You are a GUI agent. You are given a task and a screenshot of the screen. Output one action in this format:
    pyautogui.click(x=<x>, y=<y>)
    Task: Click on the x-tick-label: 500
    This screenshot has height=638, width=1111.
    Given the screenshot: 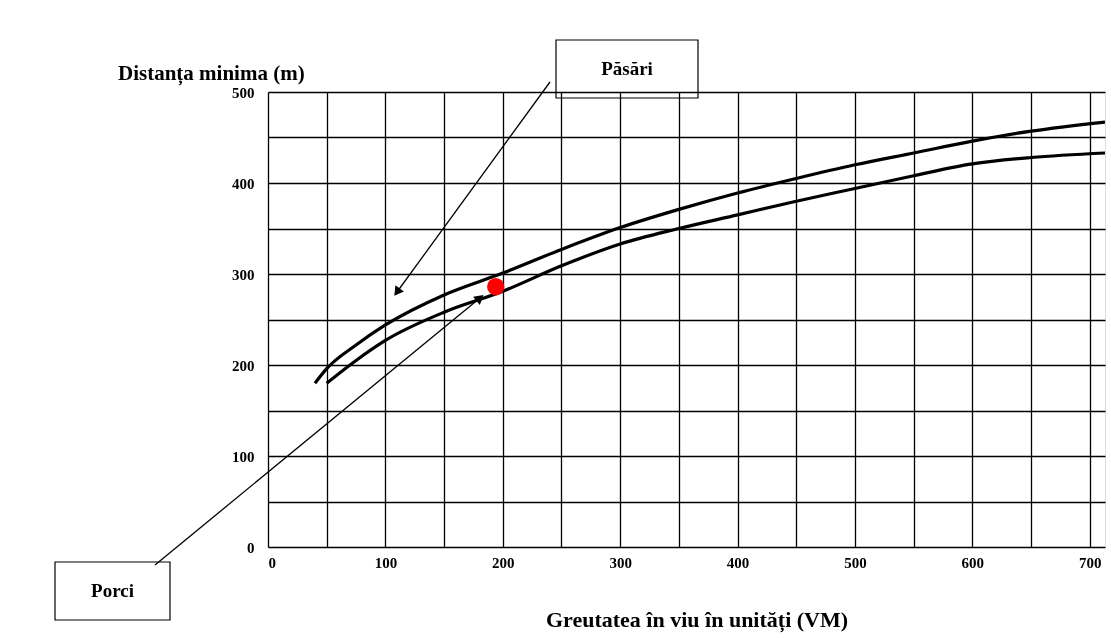 What is the action you would take?
    pyautogui.click(x=855, y=562)
    